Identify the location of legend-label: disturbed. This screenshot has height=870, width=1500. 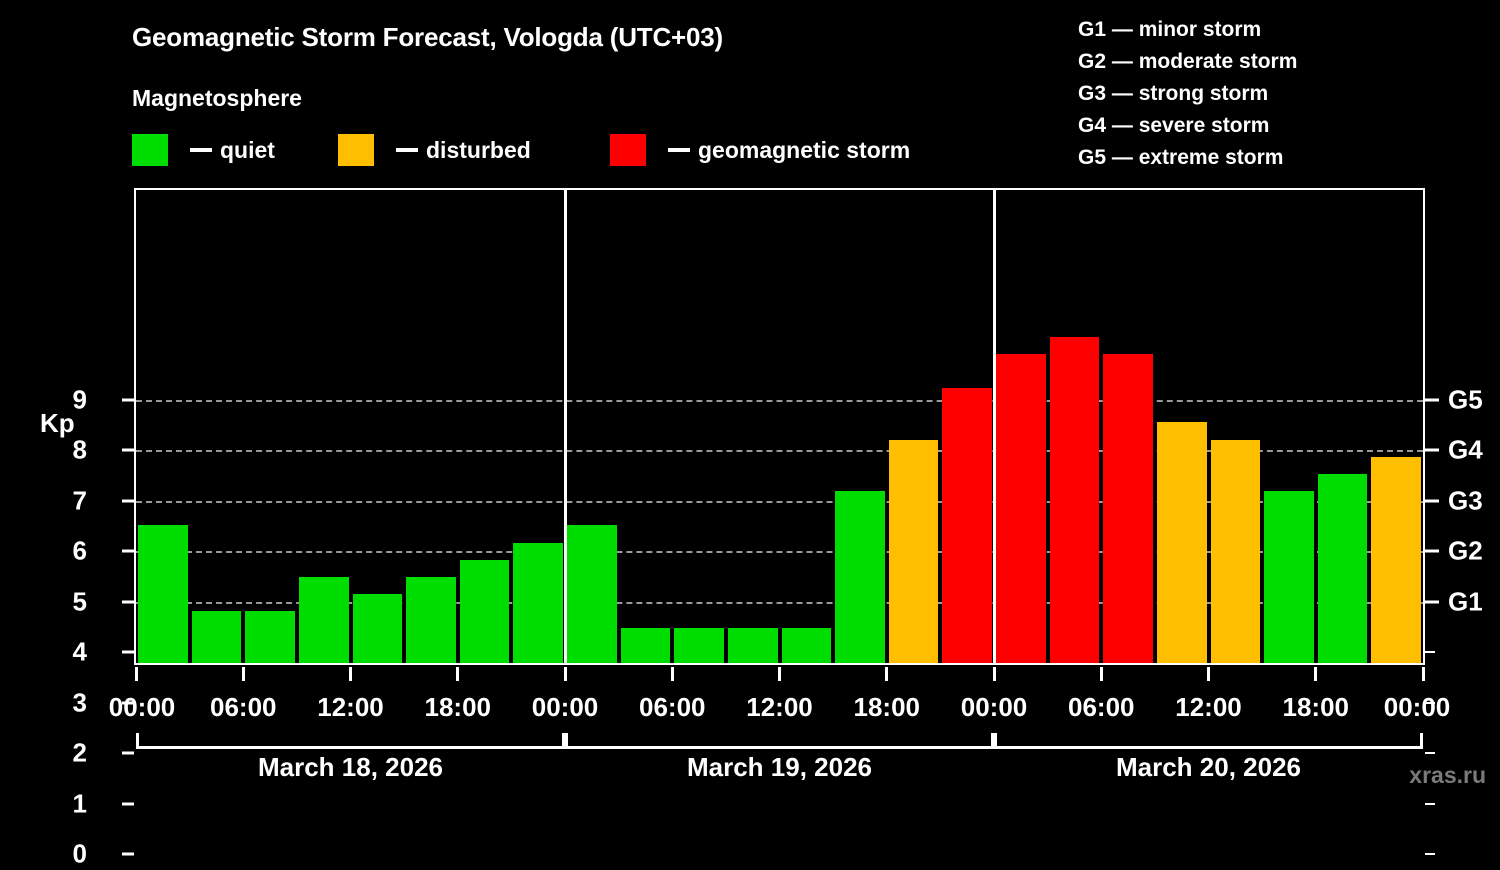
(478, 149).